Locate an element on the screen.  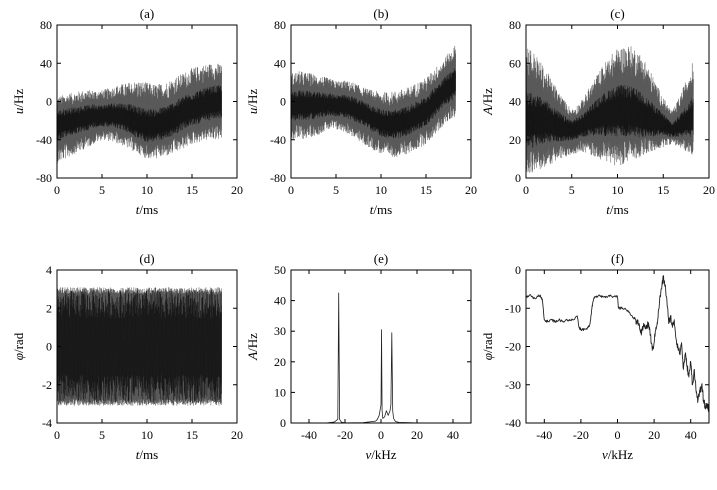
y-tick-label-e: 30 is located at coordinates (280, 331).